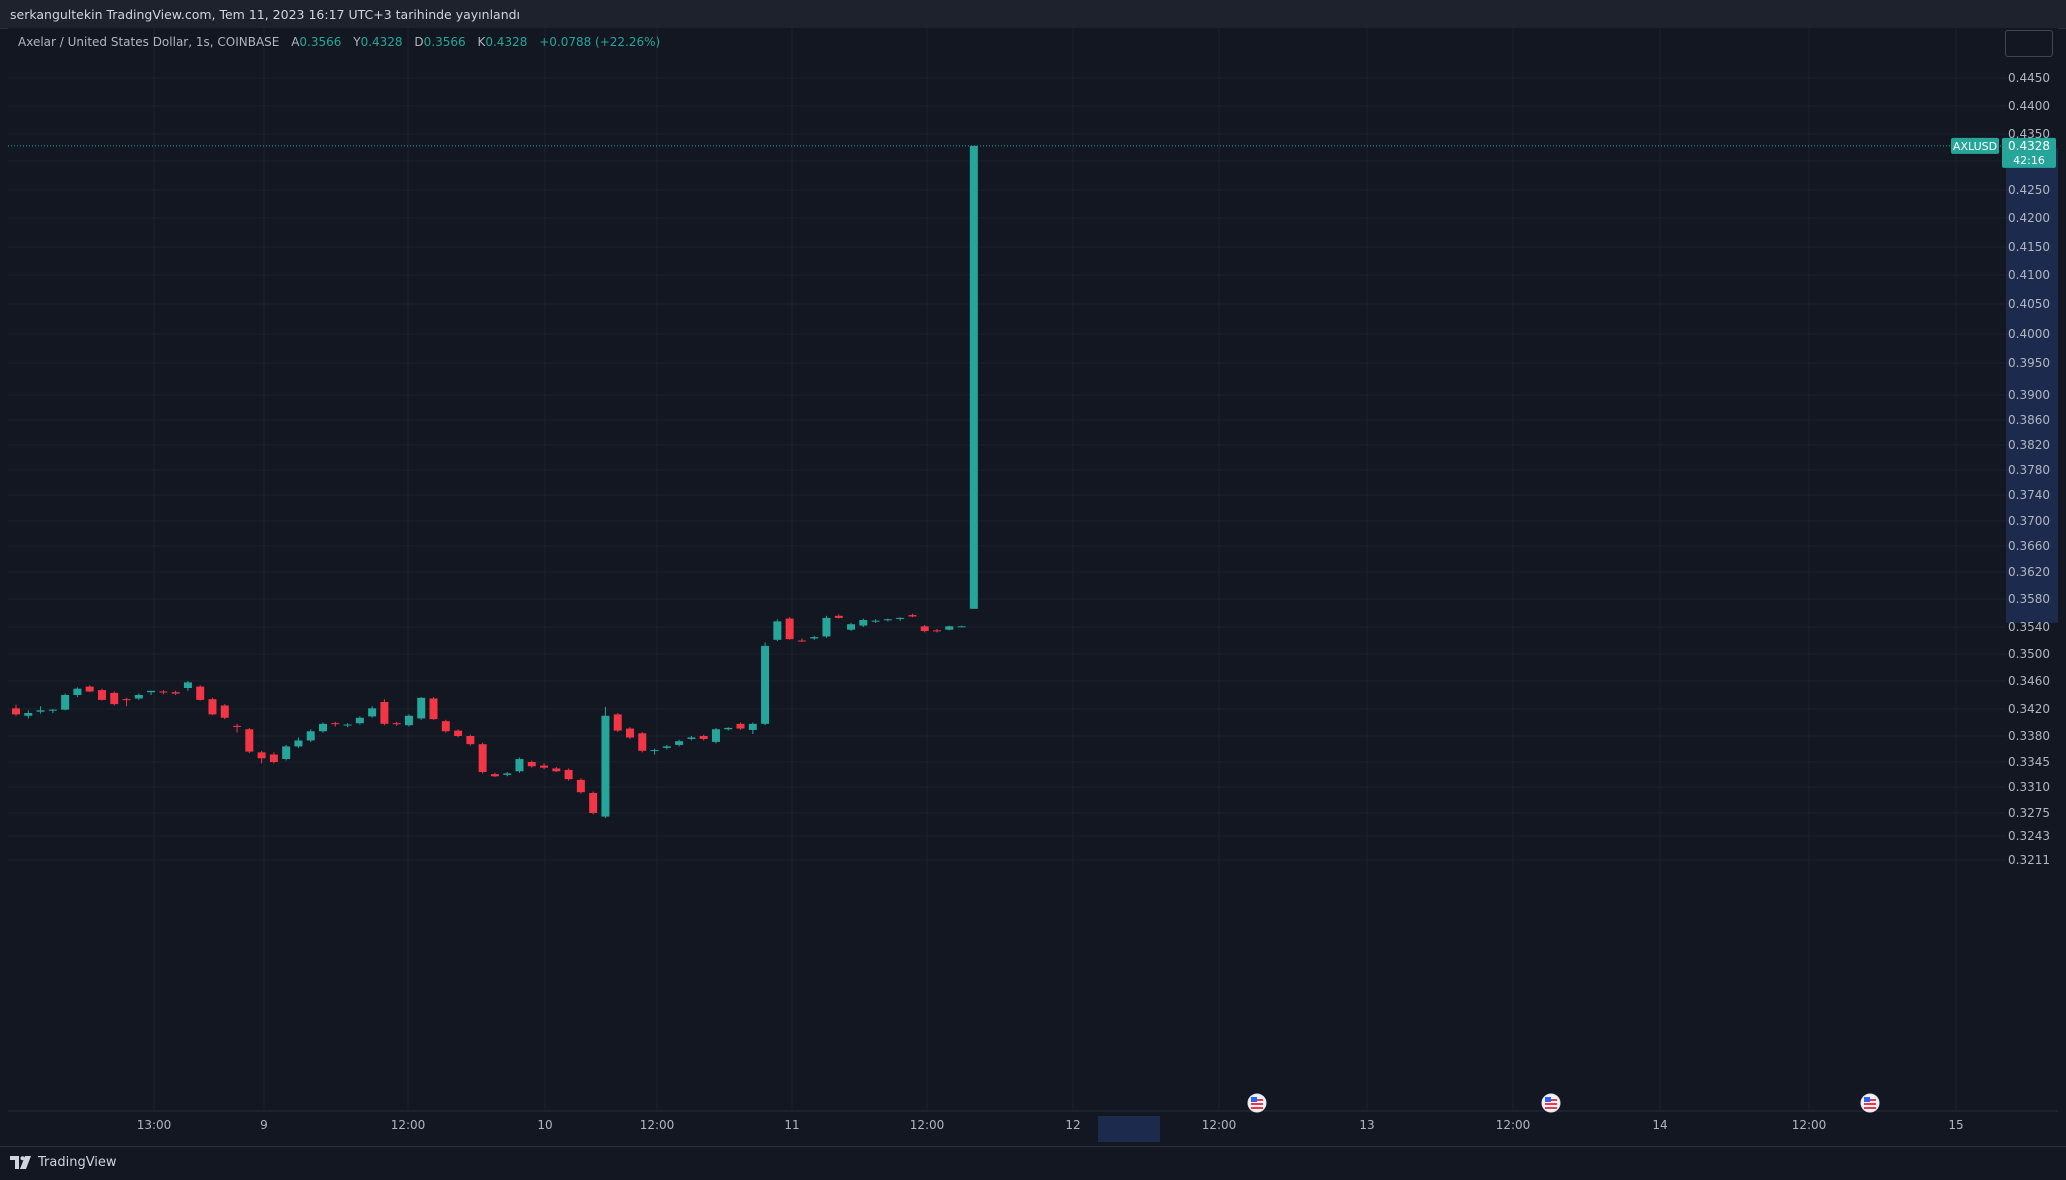 The height and width of the screenshot is (1180, 2066). Describe the element at coordinates (154, 1125) in the screenshot. I see `time-tick-label: 13:00` at that location.